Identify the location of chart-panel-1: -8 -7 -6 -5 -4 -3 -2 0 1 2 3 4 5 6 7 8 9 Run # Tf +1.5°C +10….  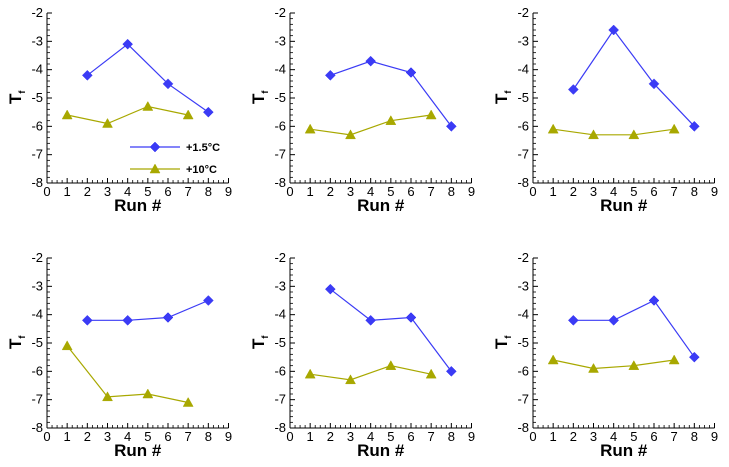
(119, 110).